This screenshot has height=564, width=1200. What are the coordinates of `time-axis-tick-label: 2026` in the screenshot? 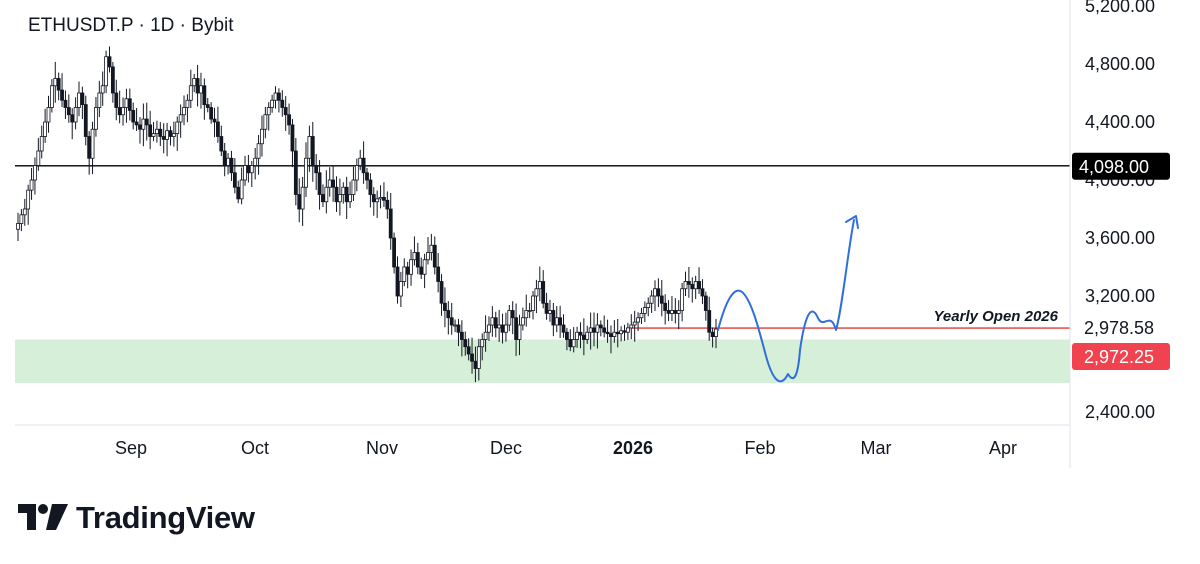 It's located at (633, 448).